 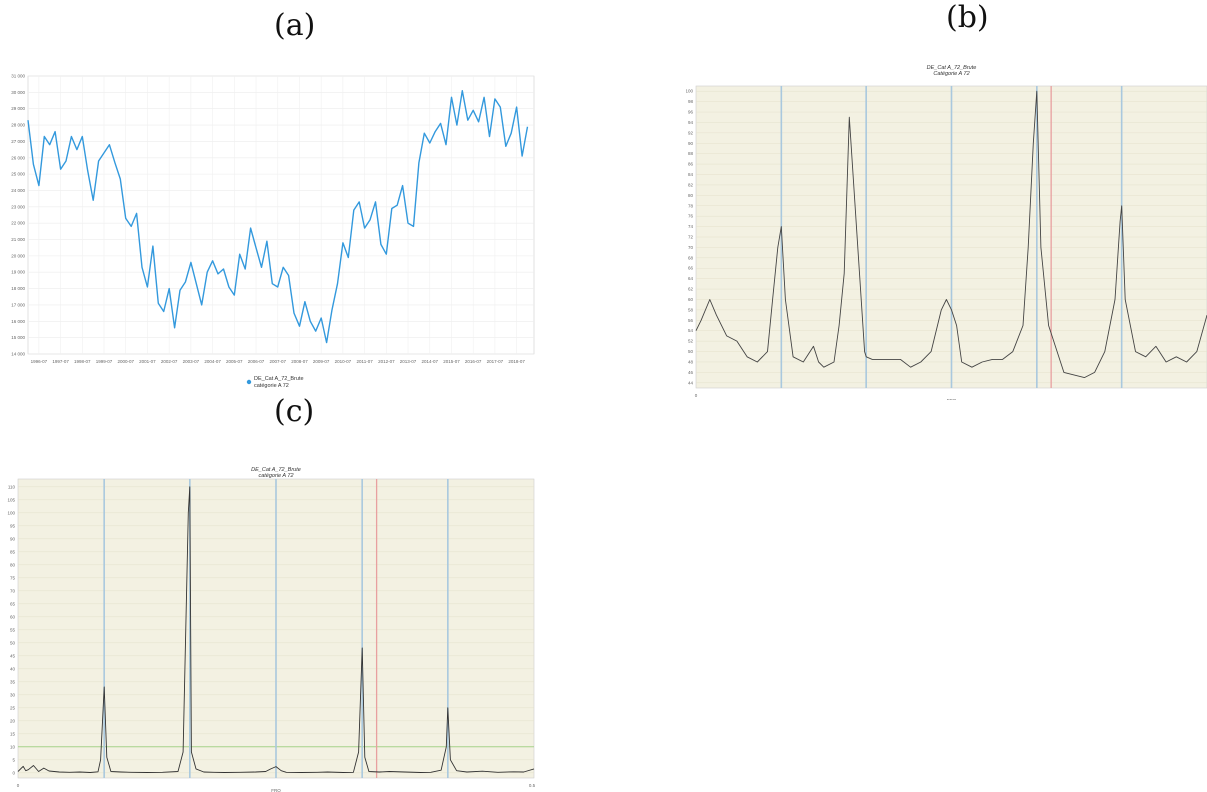 What do you see at coordinates (275, 476) in the screenshot?
I see `chart-subtitle: catégorie A 72` at bounding box center [275, 476].